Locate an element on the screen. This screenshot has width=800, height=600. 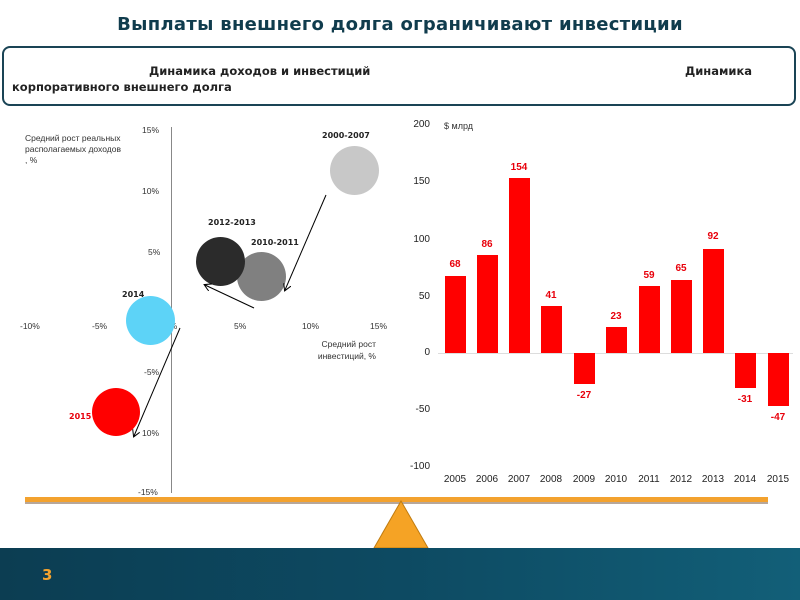
bubble-label: 2010-2011 is located at coordinates (275, 242).